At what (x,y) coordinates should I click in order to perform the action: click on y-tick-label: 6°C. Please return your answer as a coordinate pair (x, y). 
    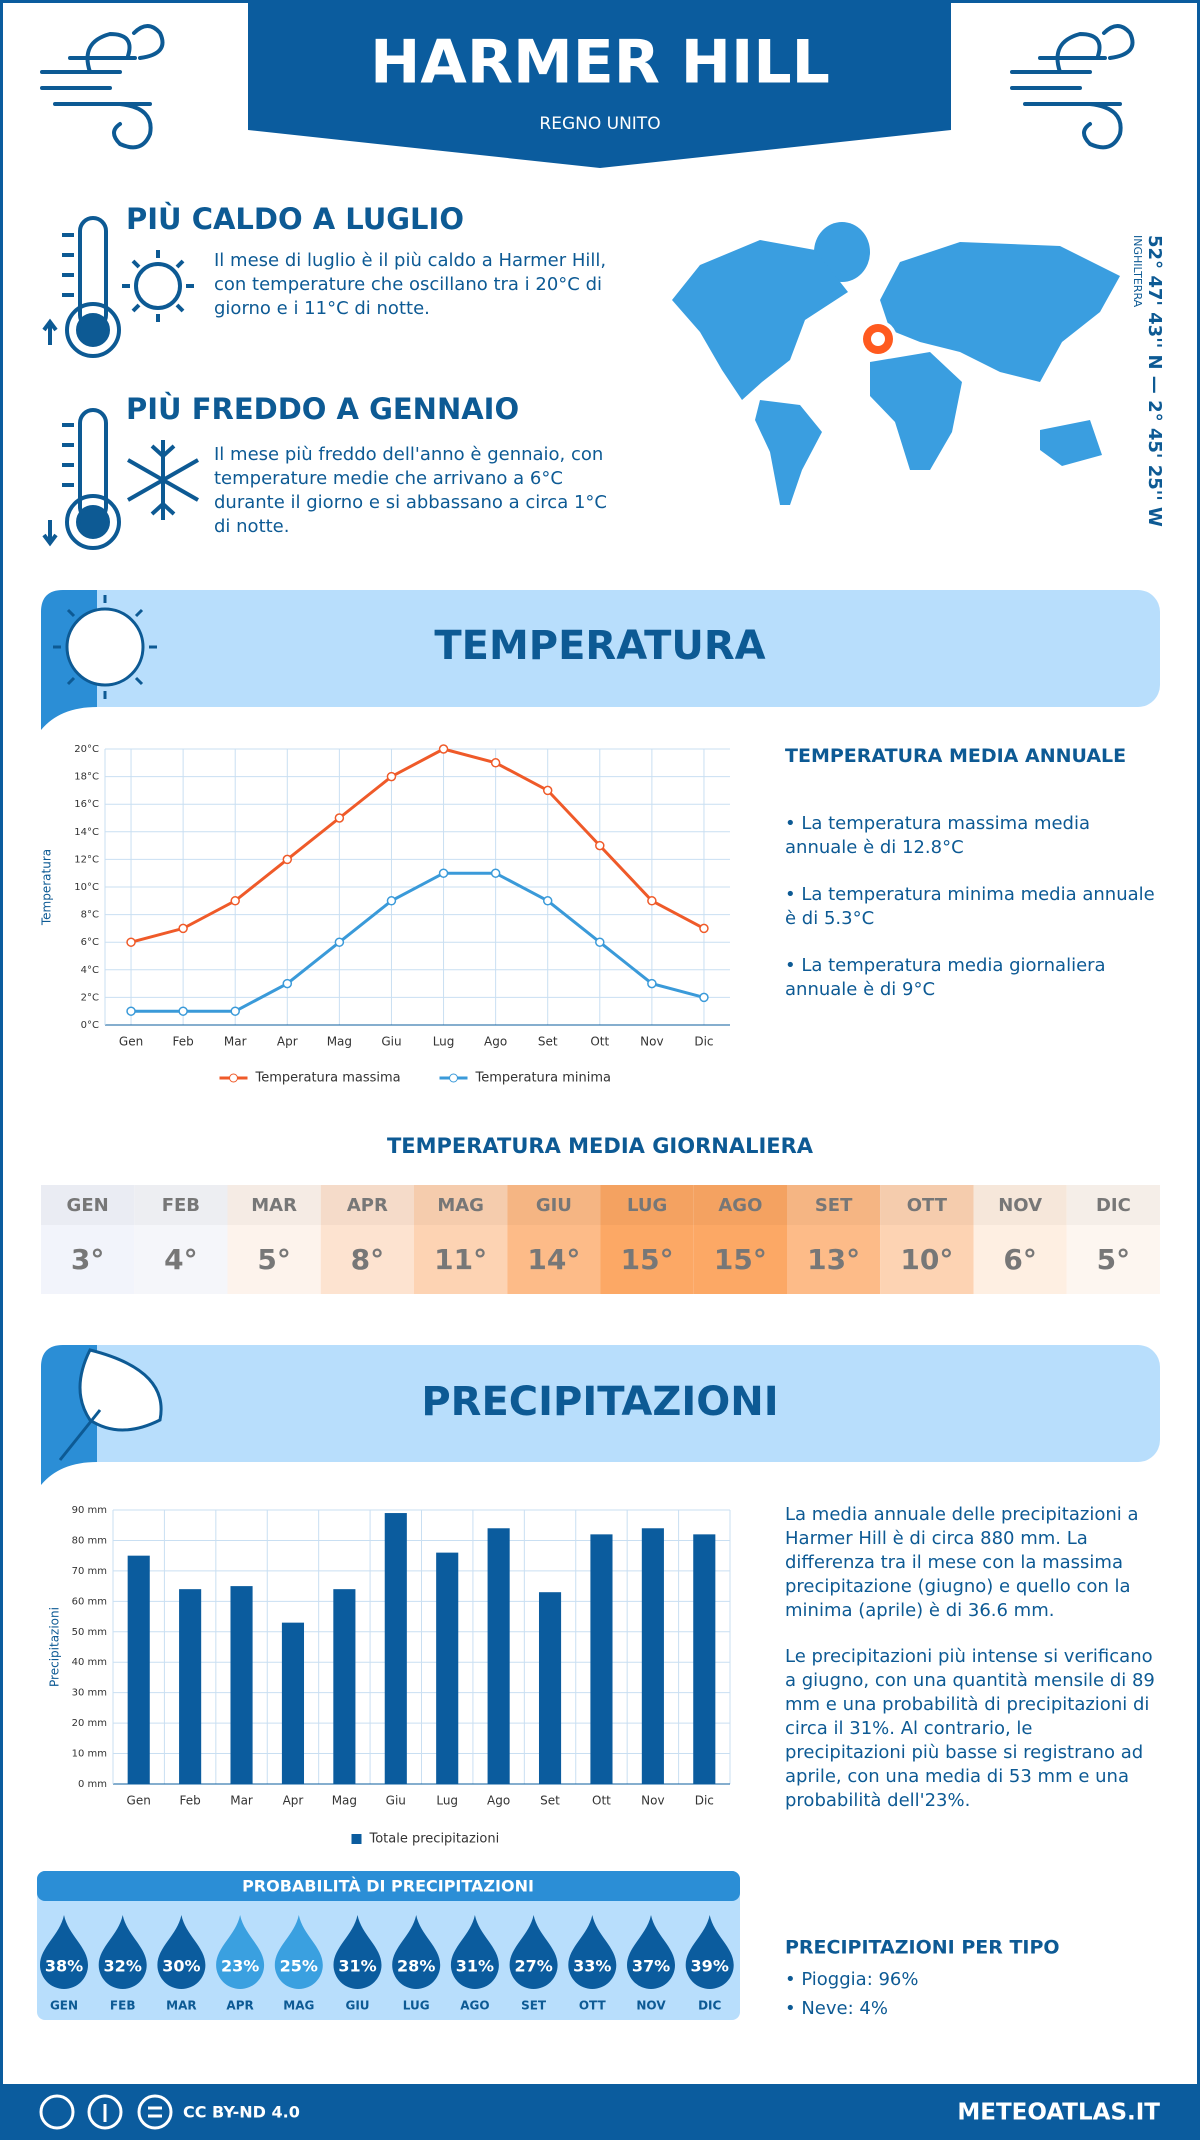
    Looking at the image, I should click on (90, 942).